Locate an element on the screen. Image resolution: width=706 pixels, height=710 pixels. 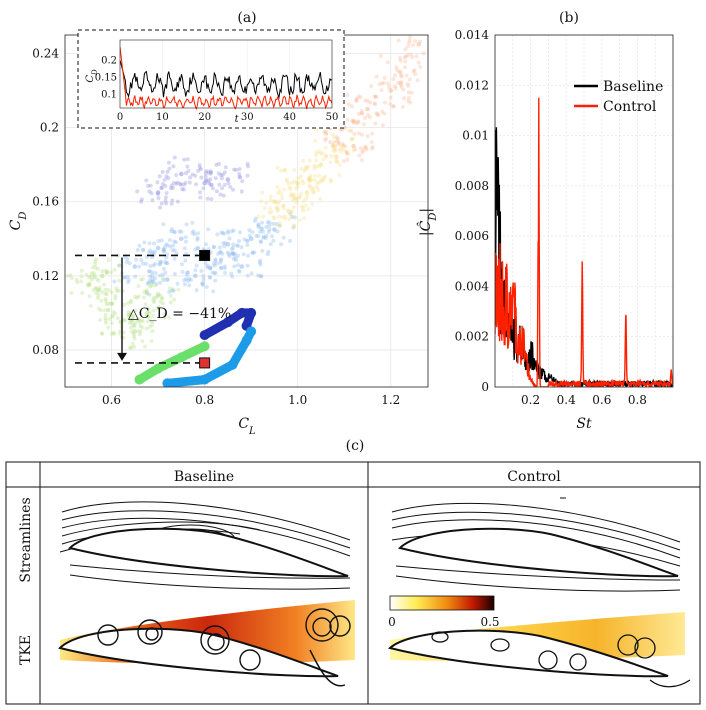
inset-line-control is located at coordinates (226, 78).